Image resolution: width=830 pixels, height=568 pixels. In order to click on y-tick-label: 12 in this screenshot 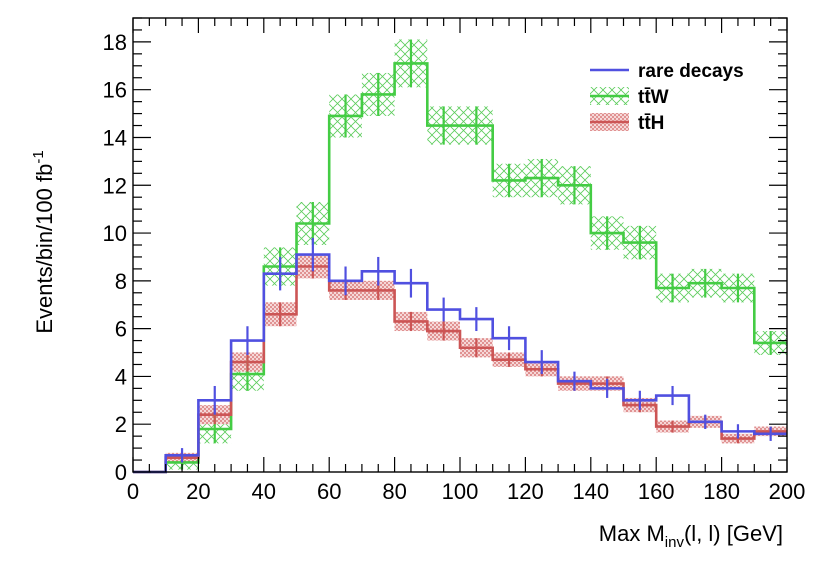, I will do `click(115, 185)`.